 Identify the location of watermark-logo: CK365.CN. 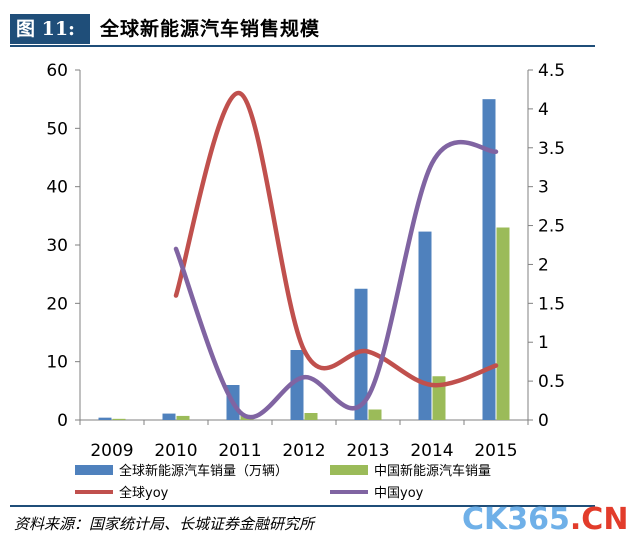
(545, 519).